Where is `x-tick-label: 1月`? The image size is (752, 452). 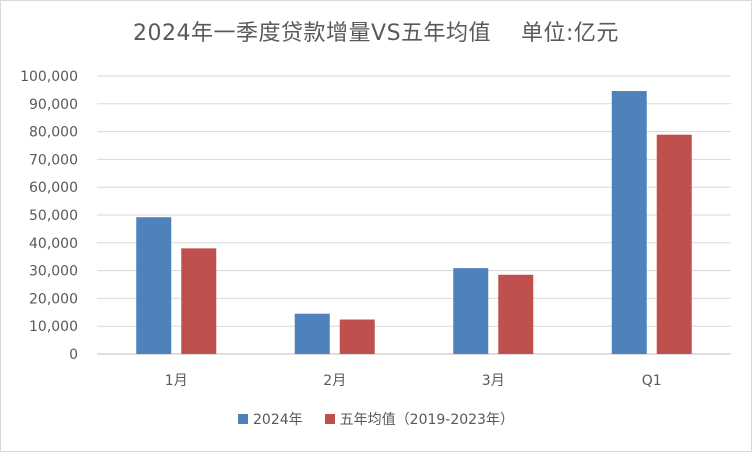
x-tick-label: 1月 is located at coordinates (176, 381).